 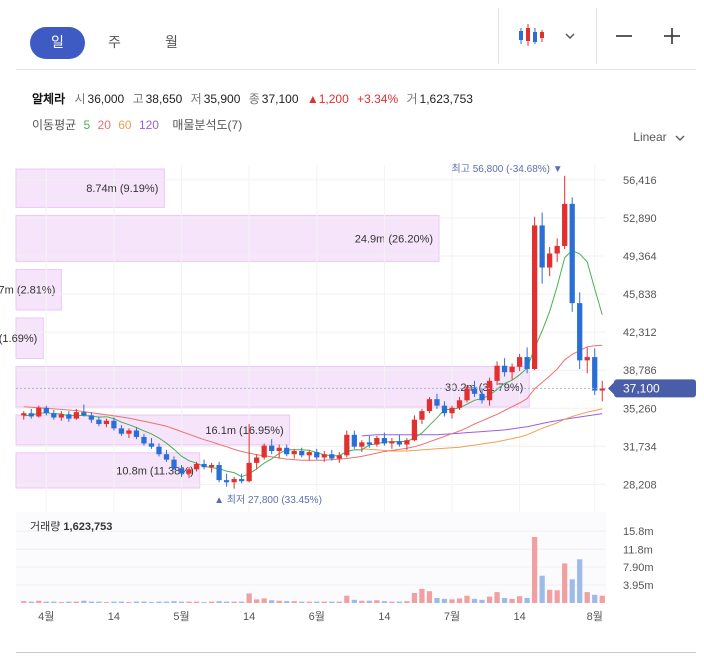 What do you see at coordinates (27, 291) in the screenshot?
I see `volume-profile-label: 2.67m (2.81%)` at bounding box center [27, 291].